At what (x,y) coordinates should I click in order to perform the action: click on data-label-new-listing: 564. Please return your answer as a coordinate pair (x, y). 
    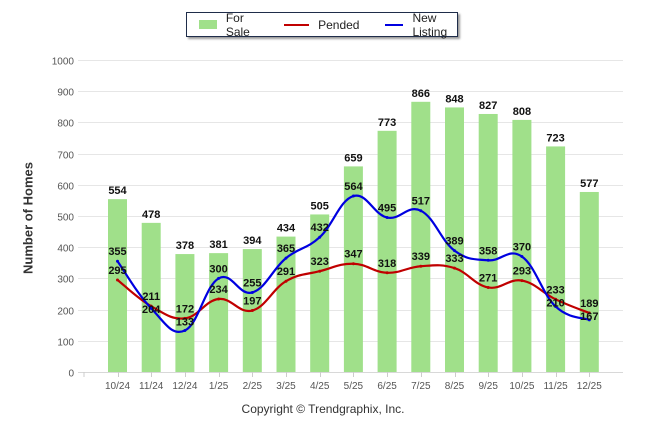
    Looking at the image, I should click on (353, 187).